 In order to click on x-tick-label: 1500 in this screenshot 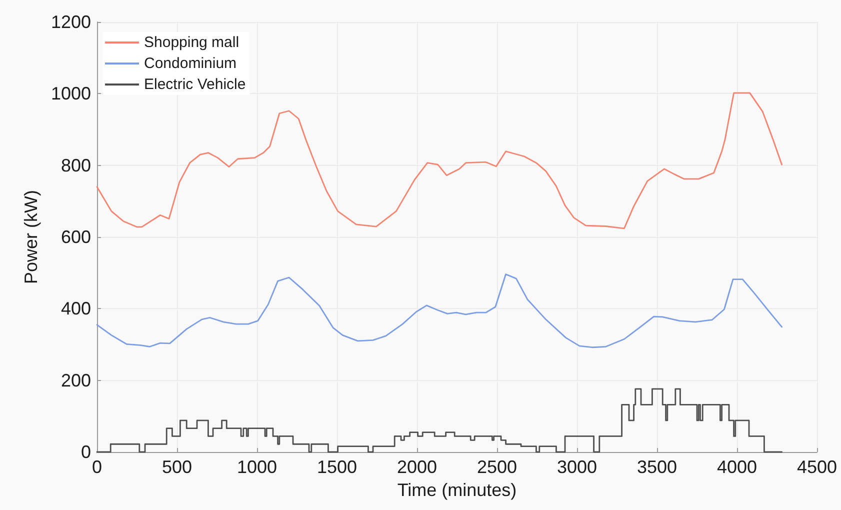, I will do `click(337, 467)`.